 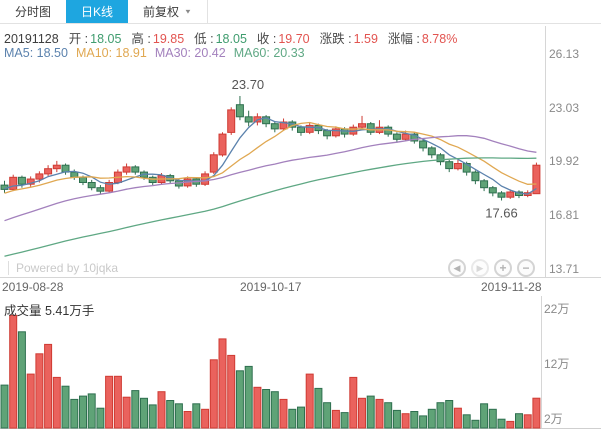 What do you see at coordinates (161, 12) in the screenshot?
I see `tab-adjust-label: 前复权` at bounding box center [161, 12].